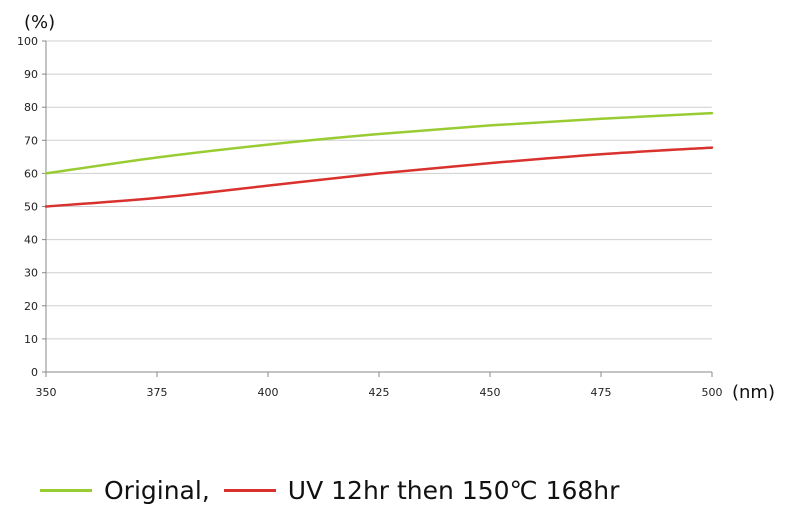  What do you see at coordinates (31, 339) in the screenshot?
I see `y-tick-label: 10` at bounding box center [31, 339].